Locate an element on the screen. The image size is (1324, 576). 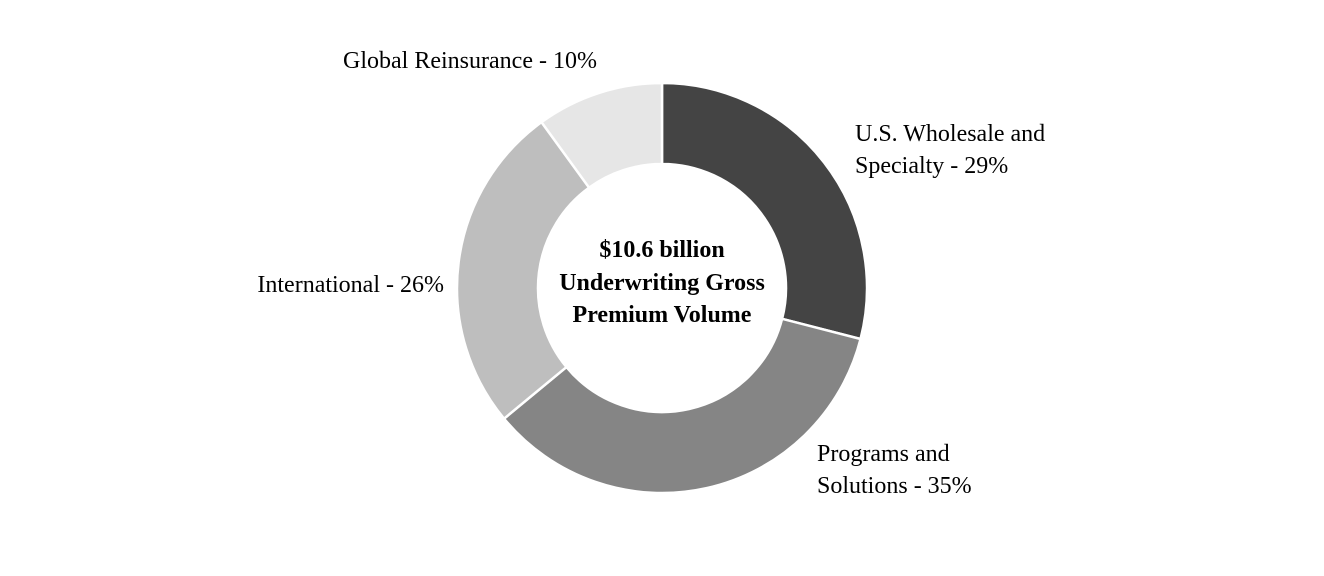
slice-label-us-wholesale-line-1: U.S. Wholesale and is located at coordinates (950, 134).